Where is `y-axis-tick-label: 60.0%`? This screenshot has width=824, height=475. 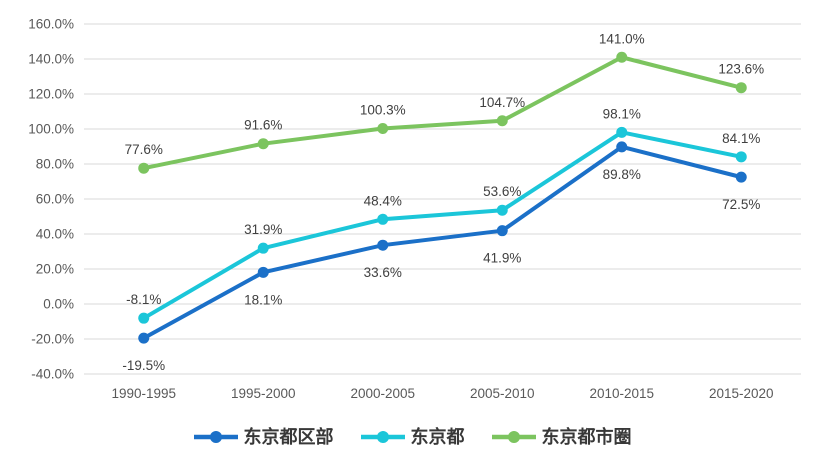 y-axis-tick-label: 60.0% is located at coordinates (55, 199).